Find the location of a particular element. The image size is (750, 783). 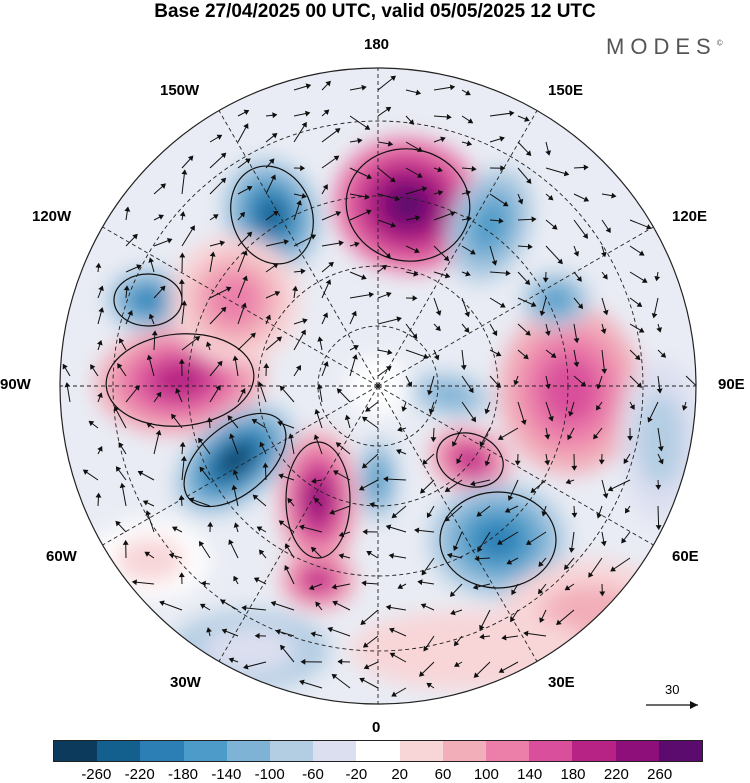

colorbar-tick-label: 20 is located at coordinates (399, 774).